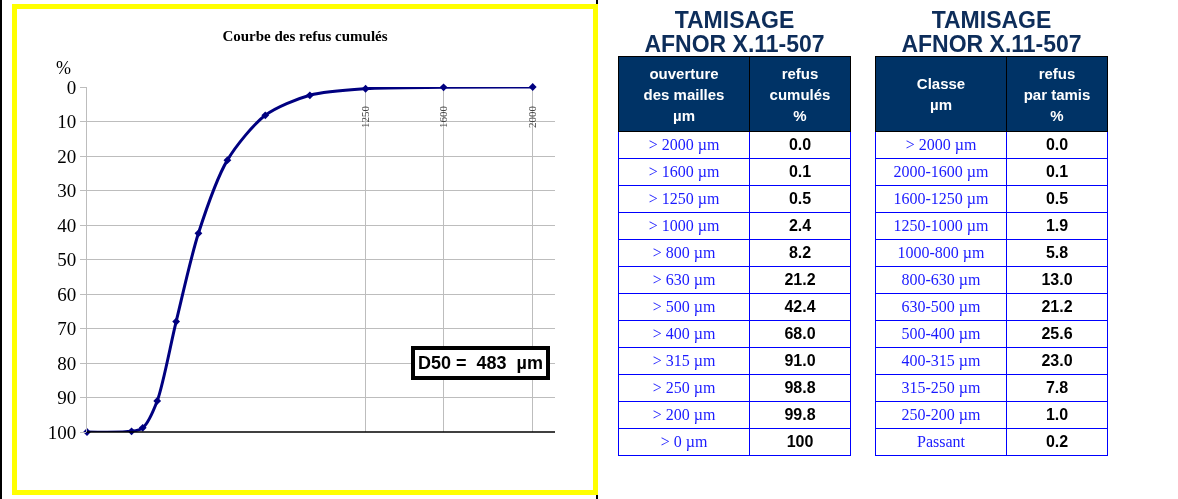 The image size is (1178, 499). Describe the element at coordinates (67, 363) in the screenshot. I see `y-tick-label: 80` at that location.